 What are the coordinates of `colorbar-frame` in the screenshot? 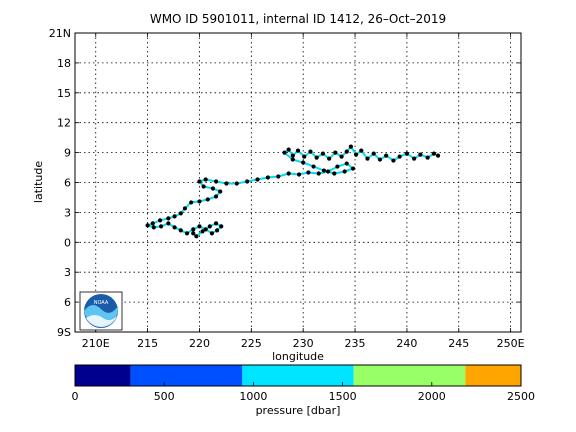 It's located at (298, 375).